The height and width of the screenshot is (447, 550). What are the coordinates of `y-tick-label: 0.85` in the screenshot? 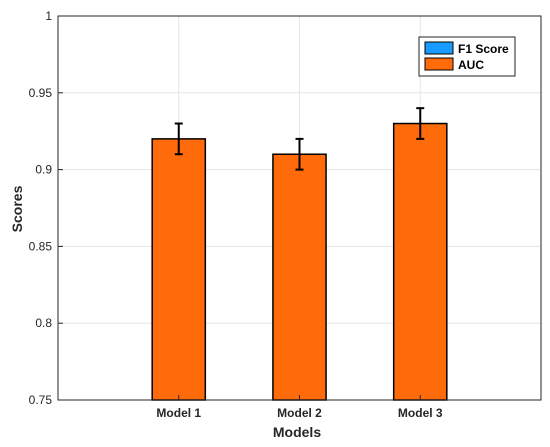 It's located at (41, 246).